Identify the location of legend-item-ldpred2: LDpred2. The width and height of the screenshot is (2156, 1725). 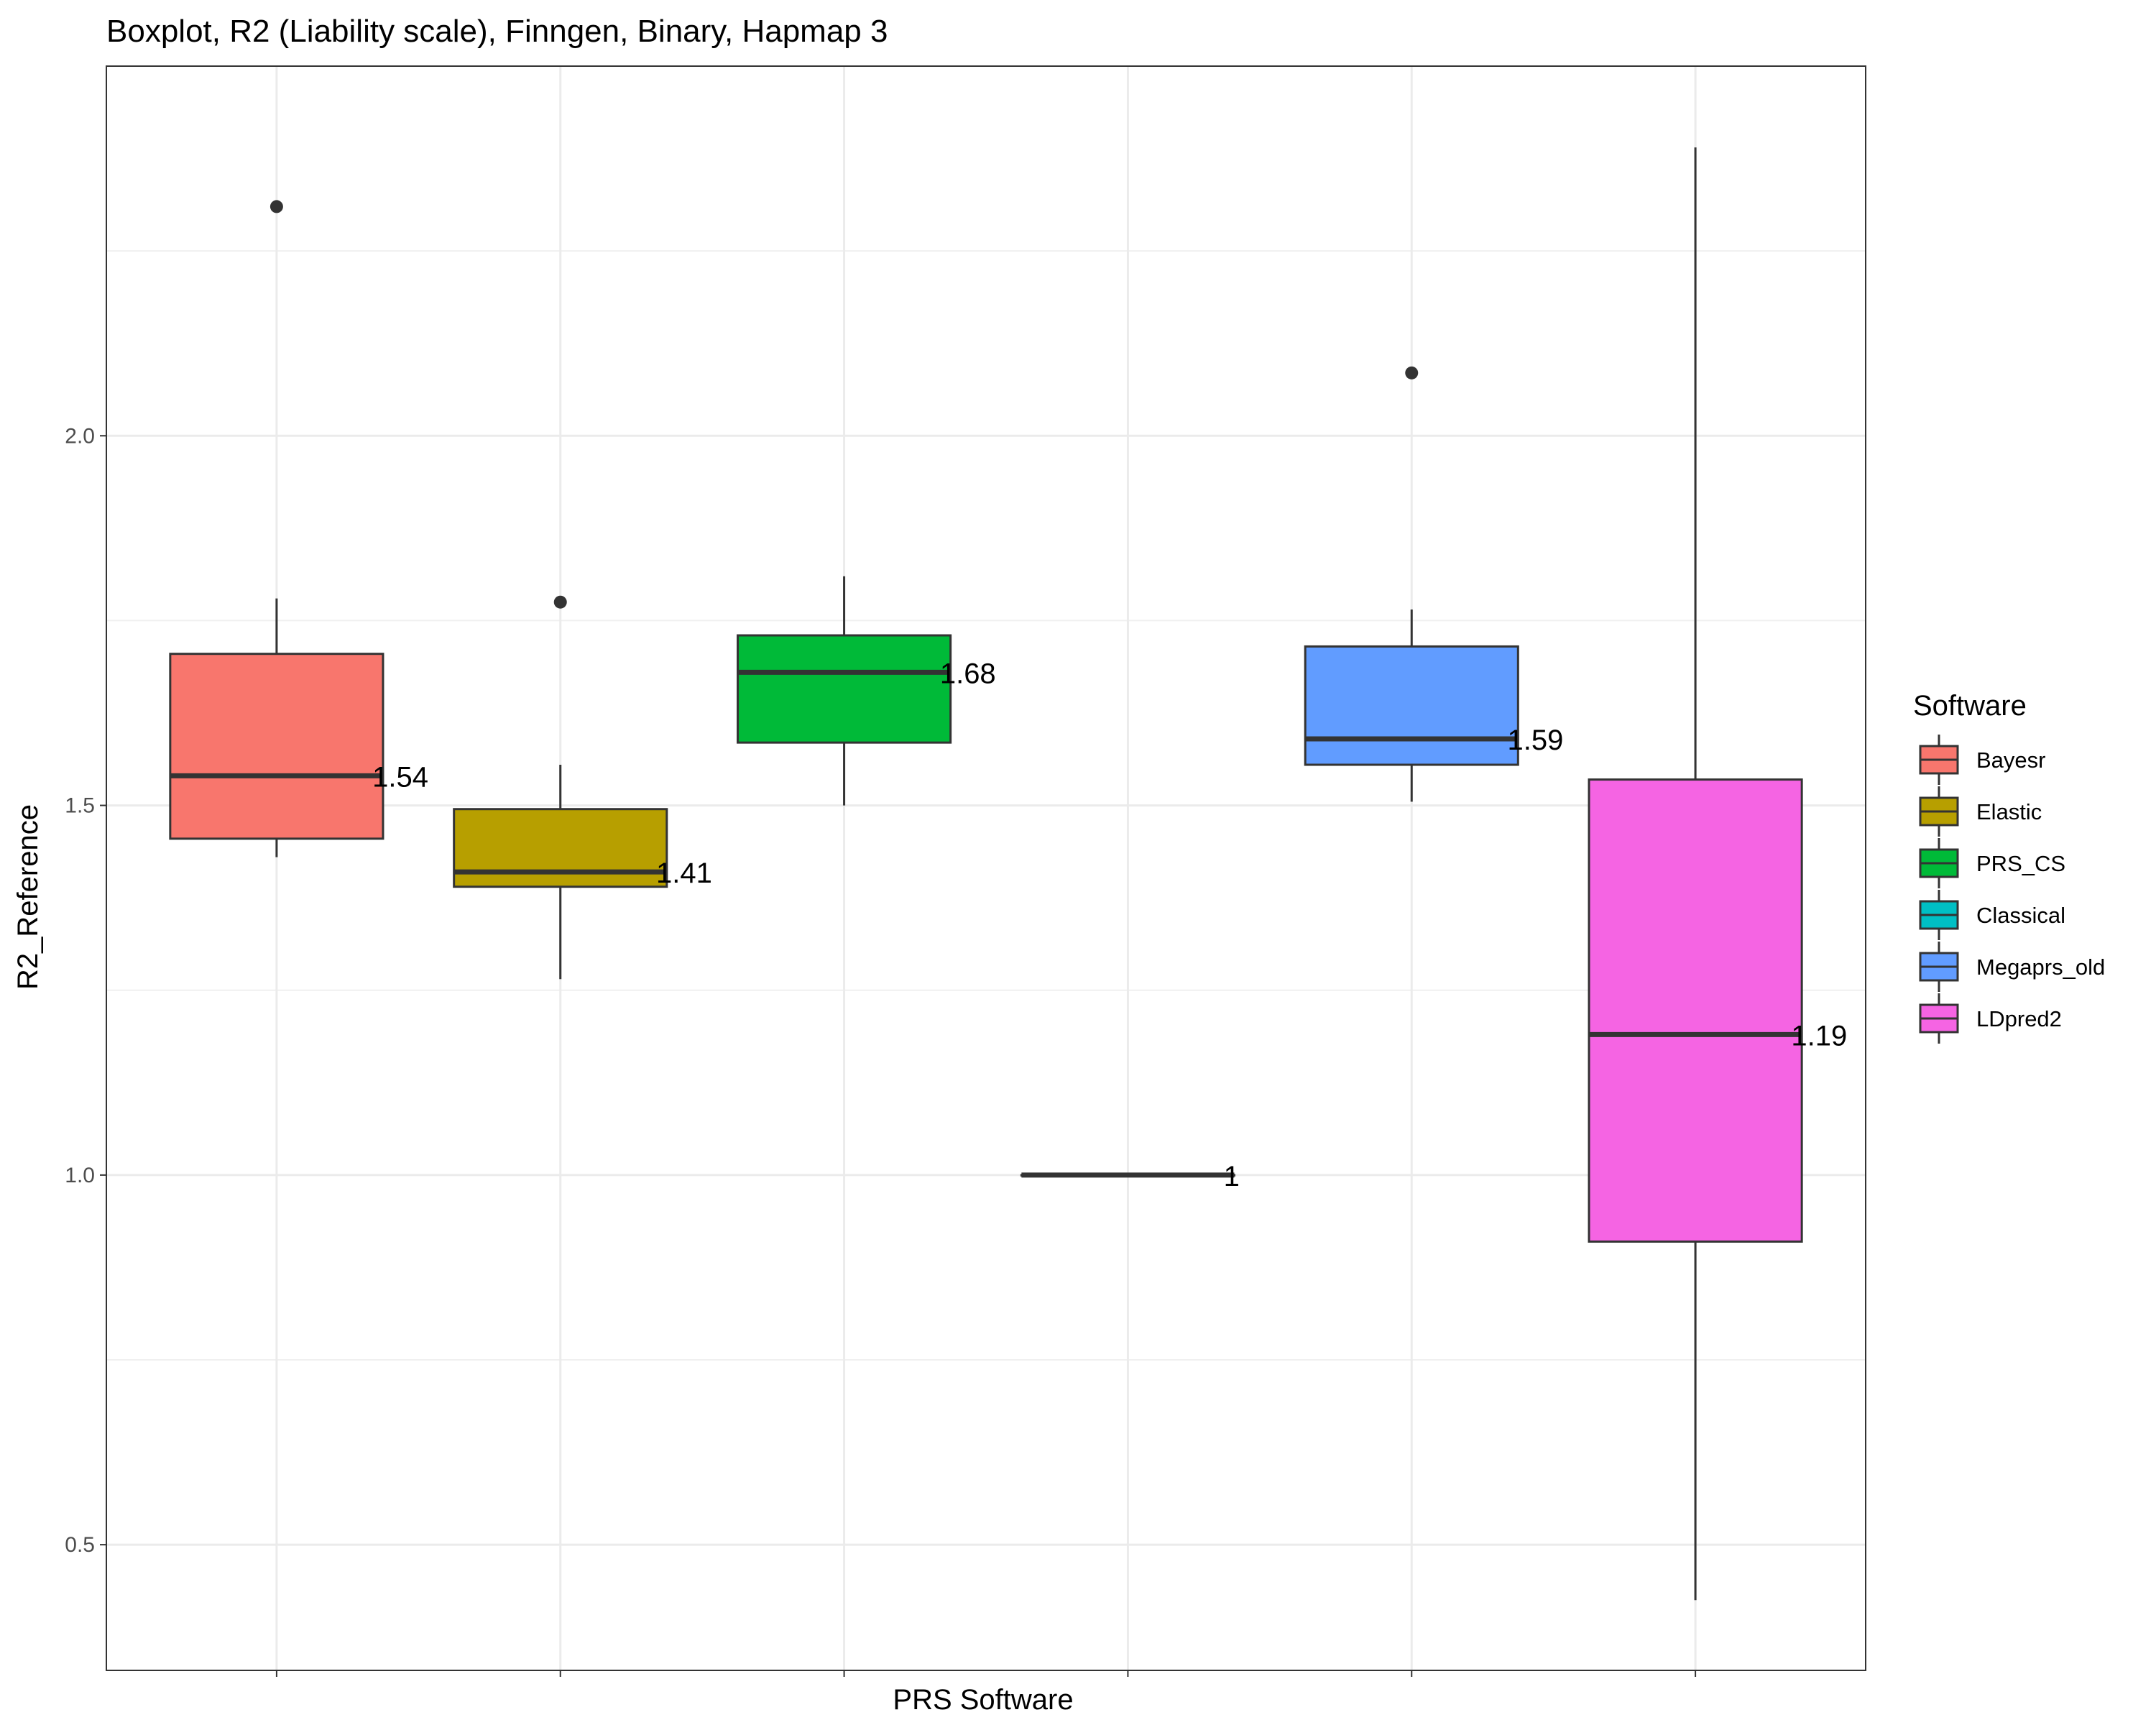
(1991, 1018).